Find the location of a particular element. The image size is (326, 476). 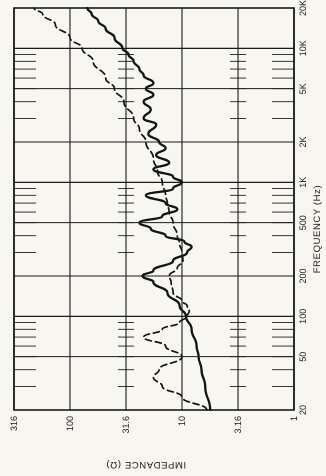

frequency-tick-label: 20 is located at coordinates (303, 410).